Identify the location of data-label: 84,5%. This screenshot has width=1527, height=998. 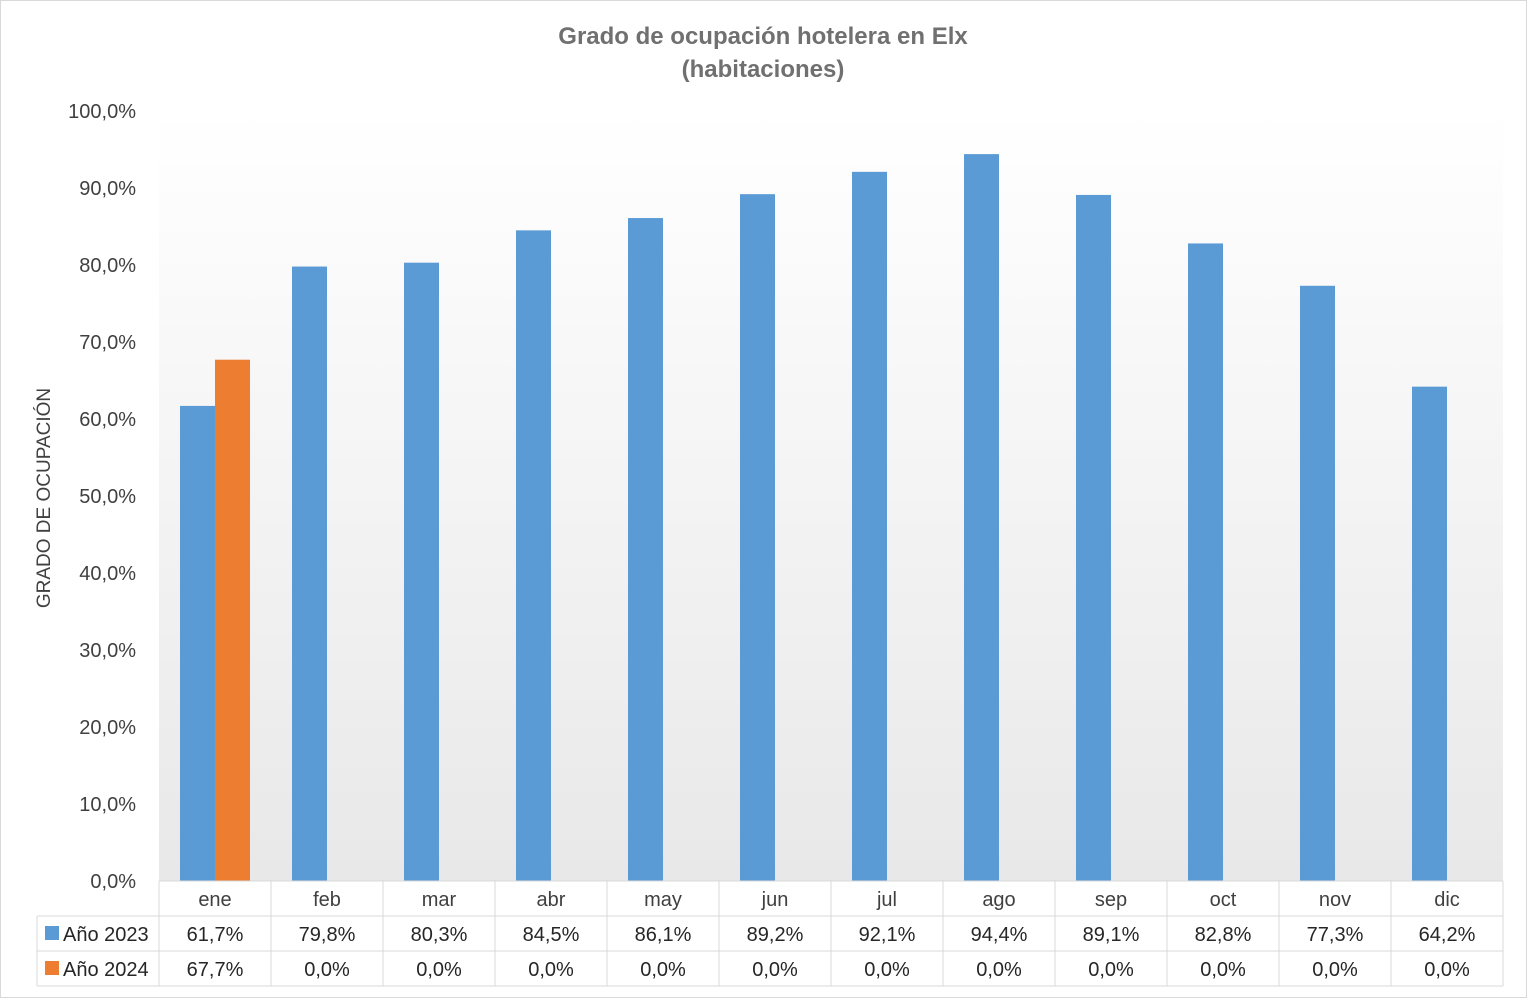
(551, 935).